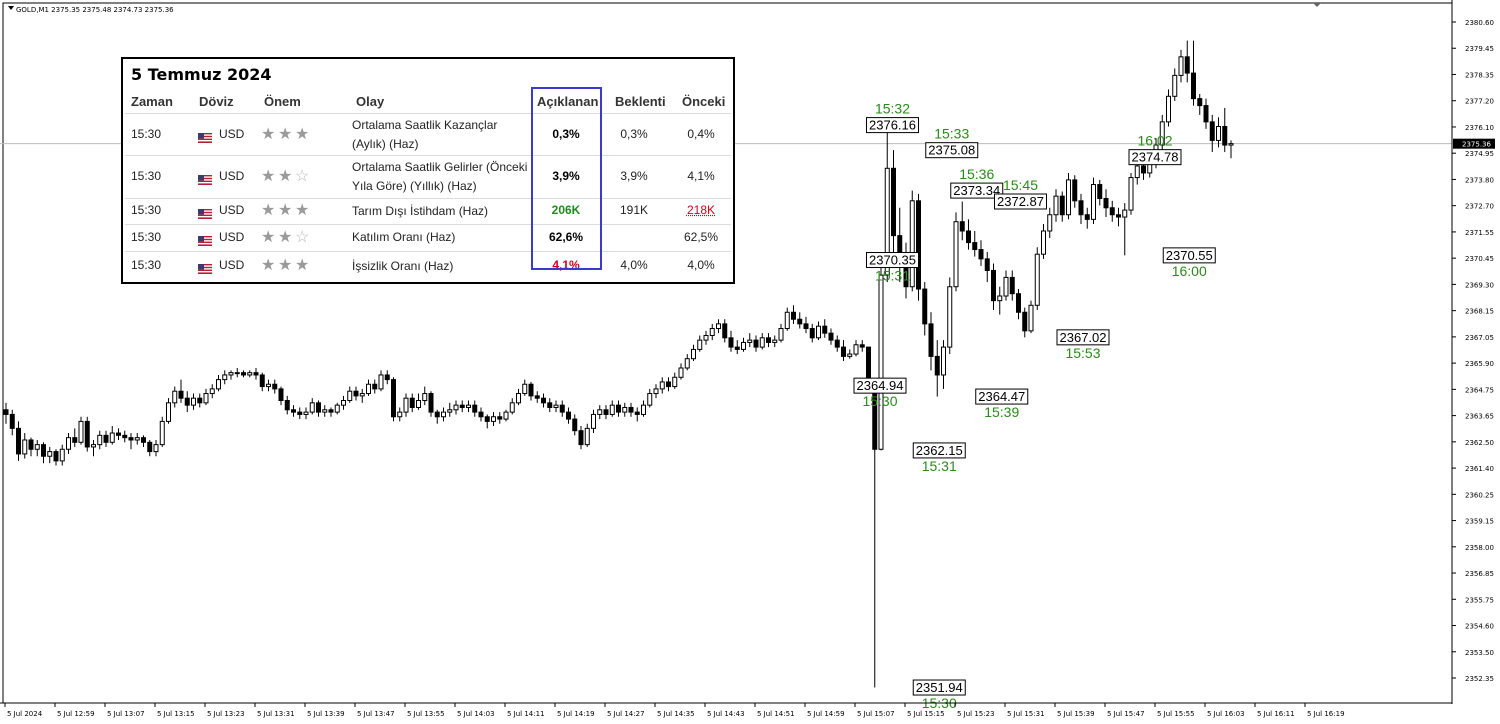 This screenshot has height=724, width=1500. Describe the element at coordinates (1479, 128) in the screenshot. I see `price-tick: 2376.10` at that location.